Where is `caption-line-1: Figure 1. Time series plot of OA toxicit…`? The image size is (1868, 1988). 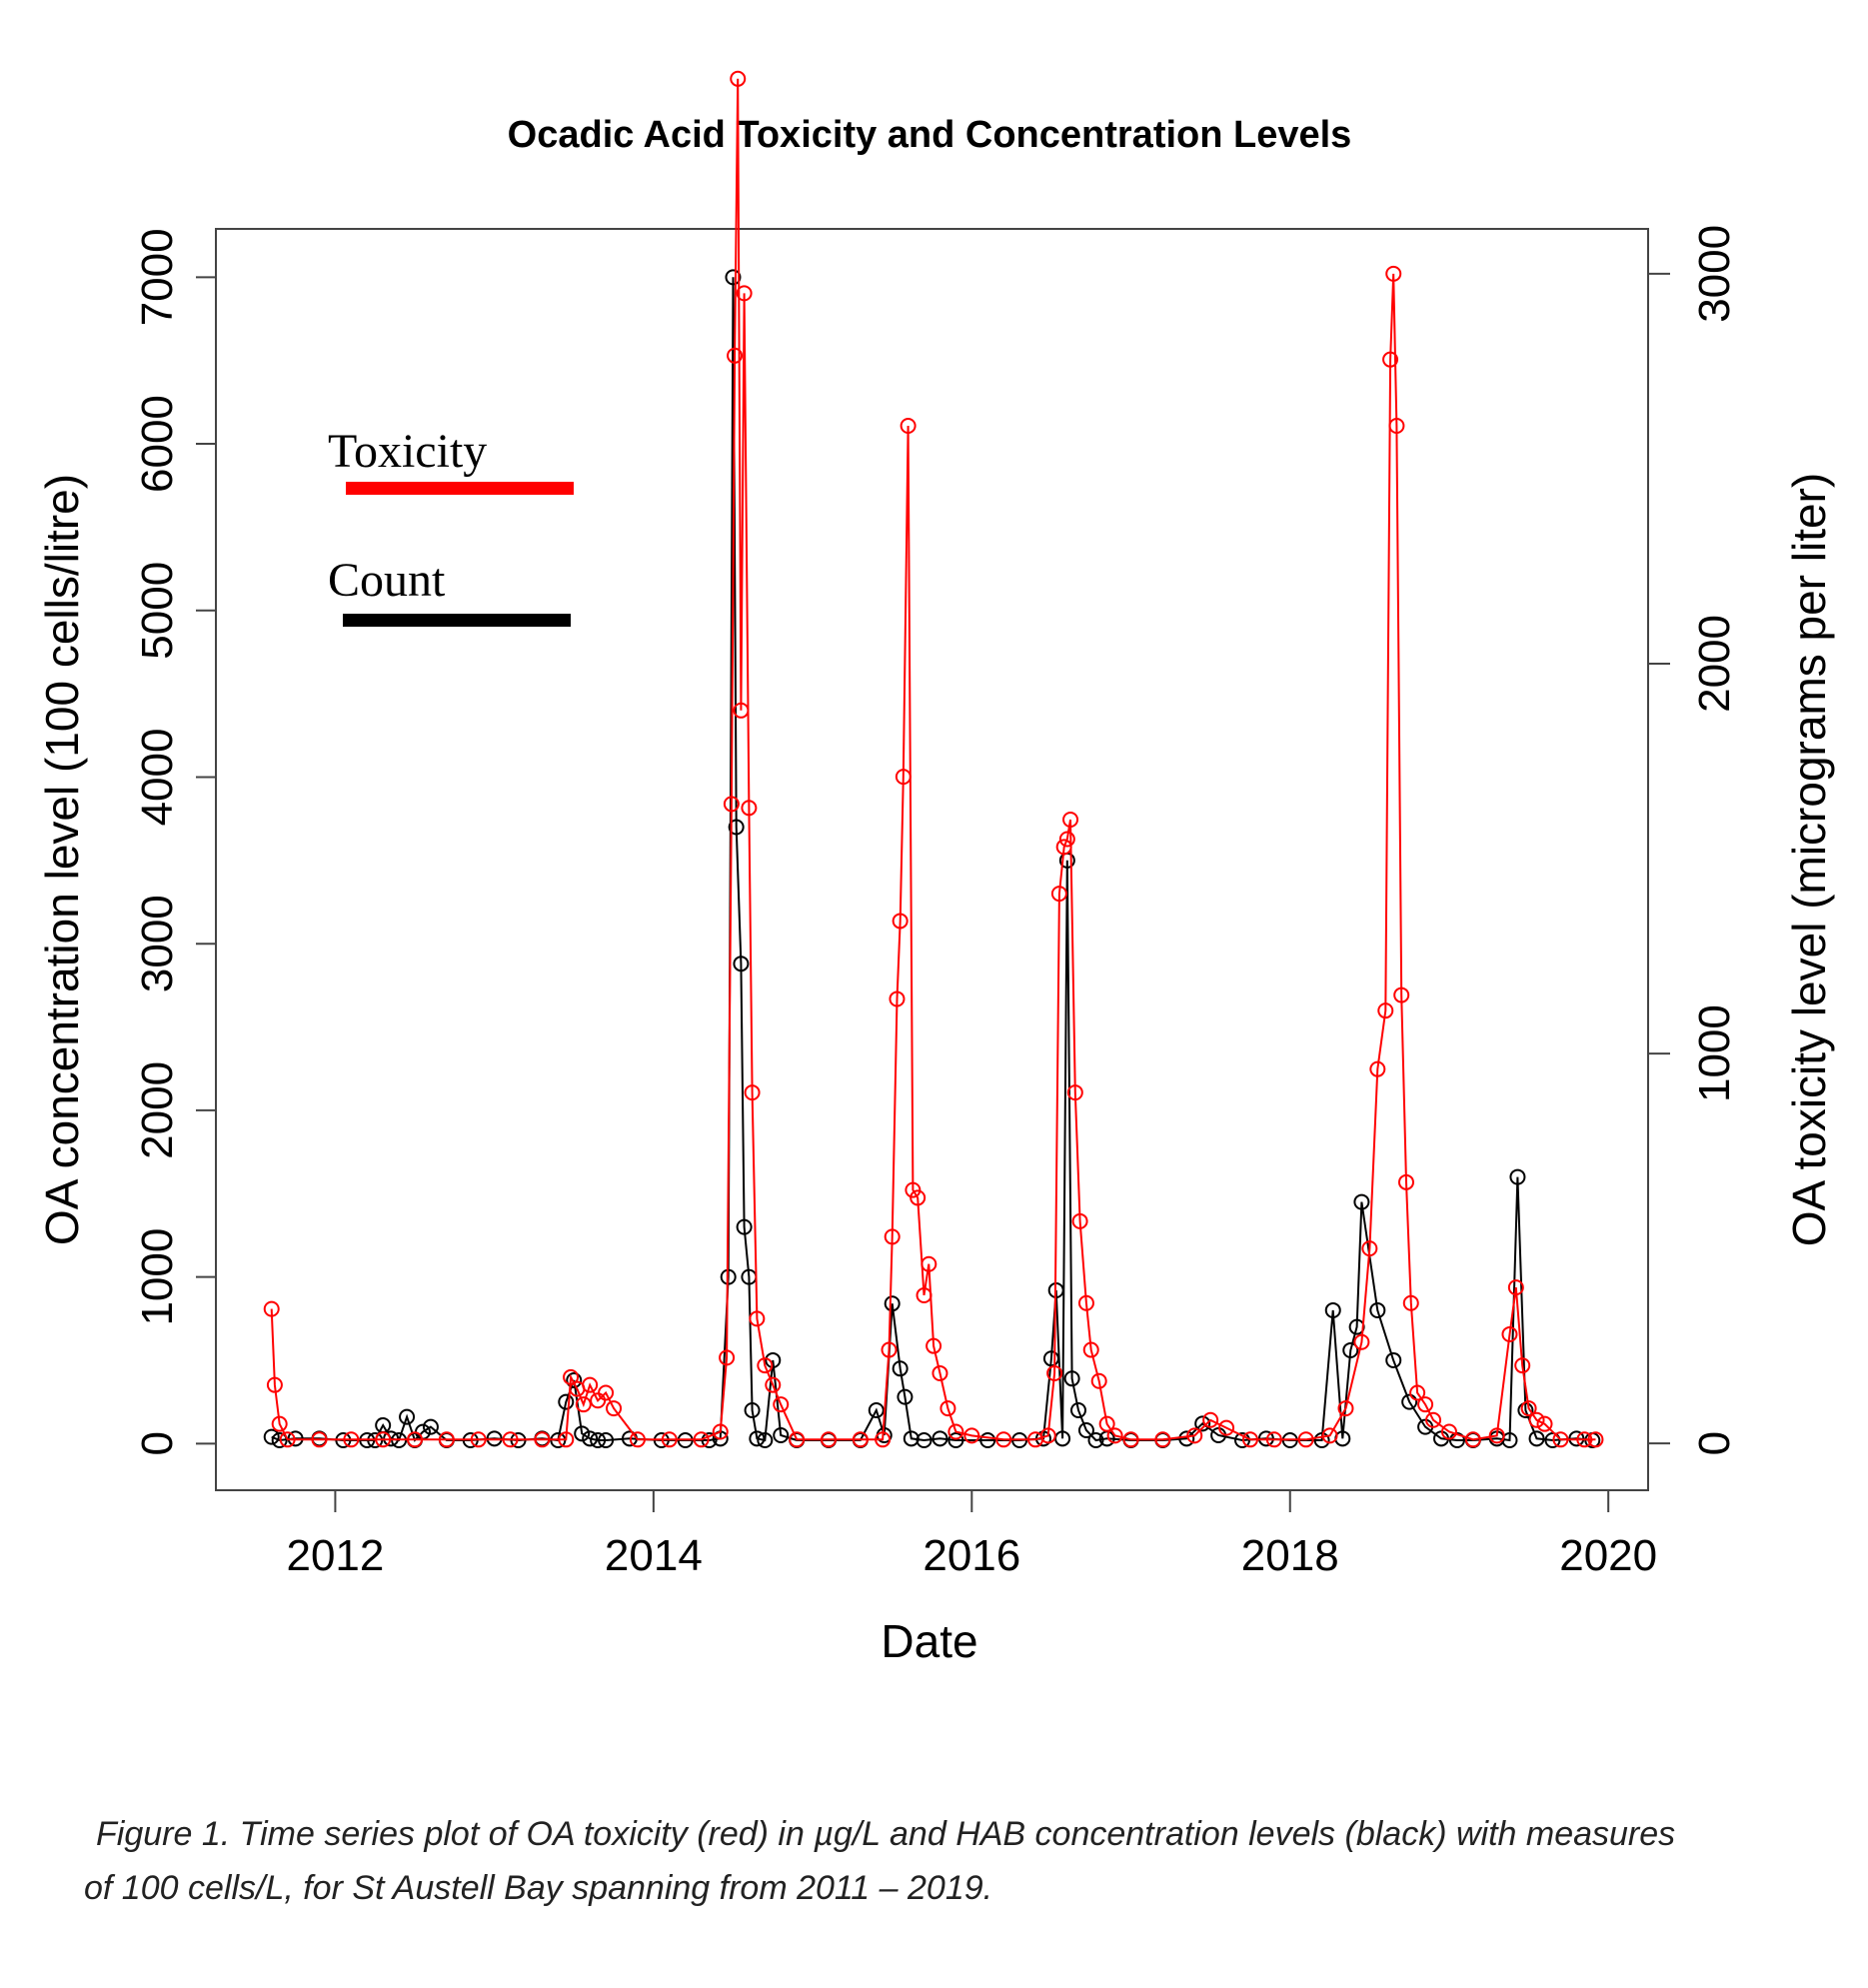 caption-line-1: Figure 1. Time series plot of OA toxicit… is located at coordinates (886, 1834).